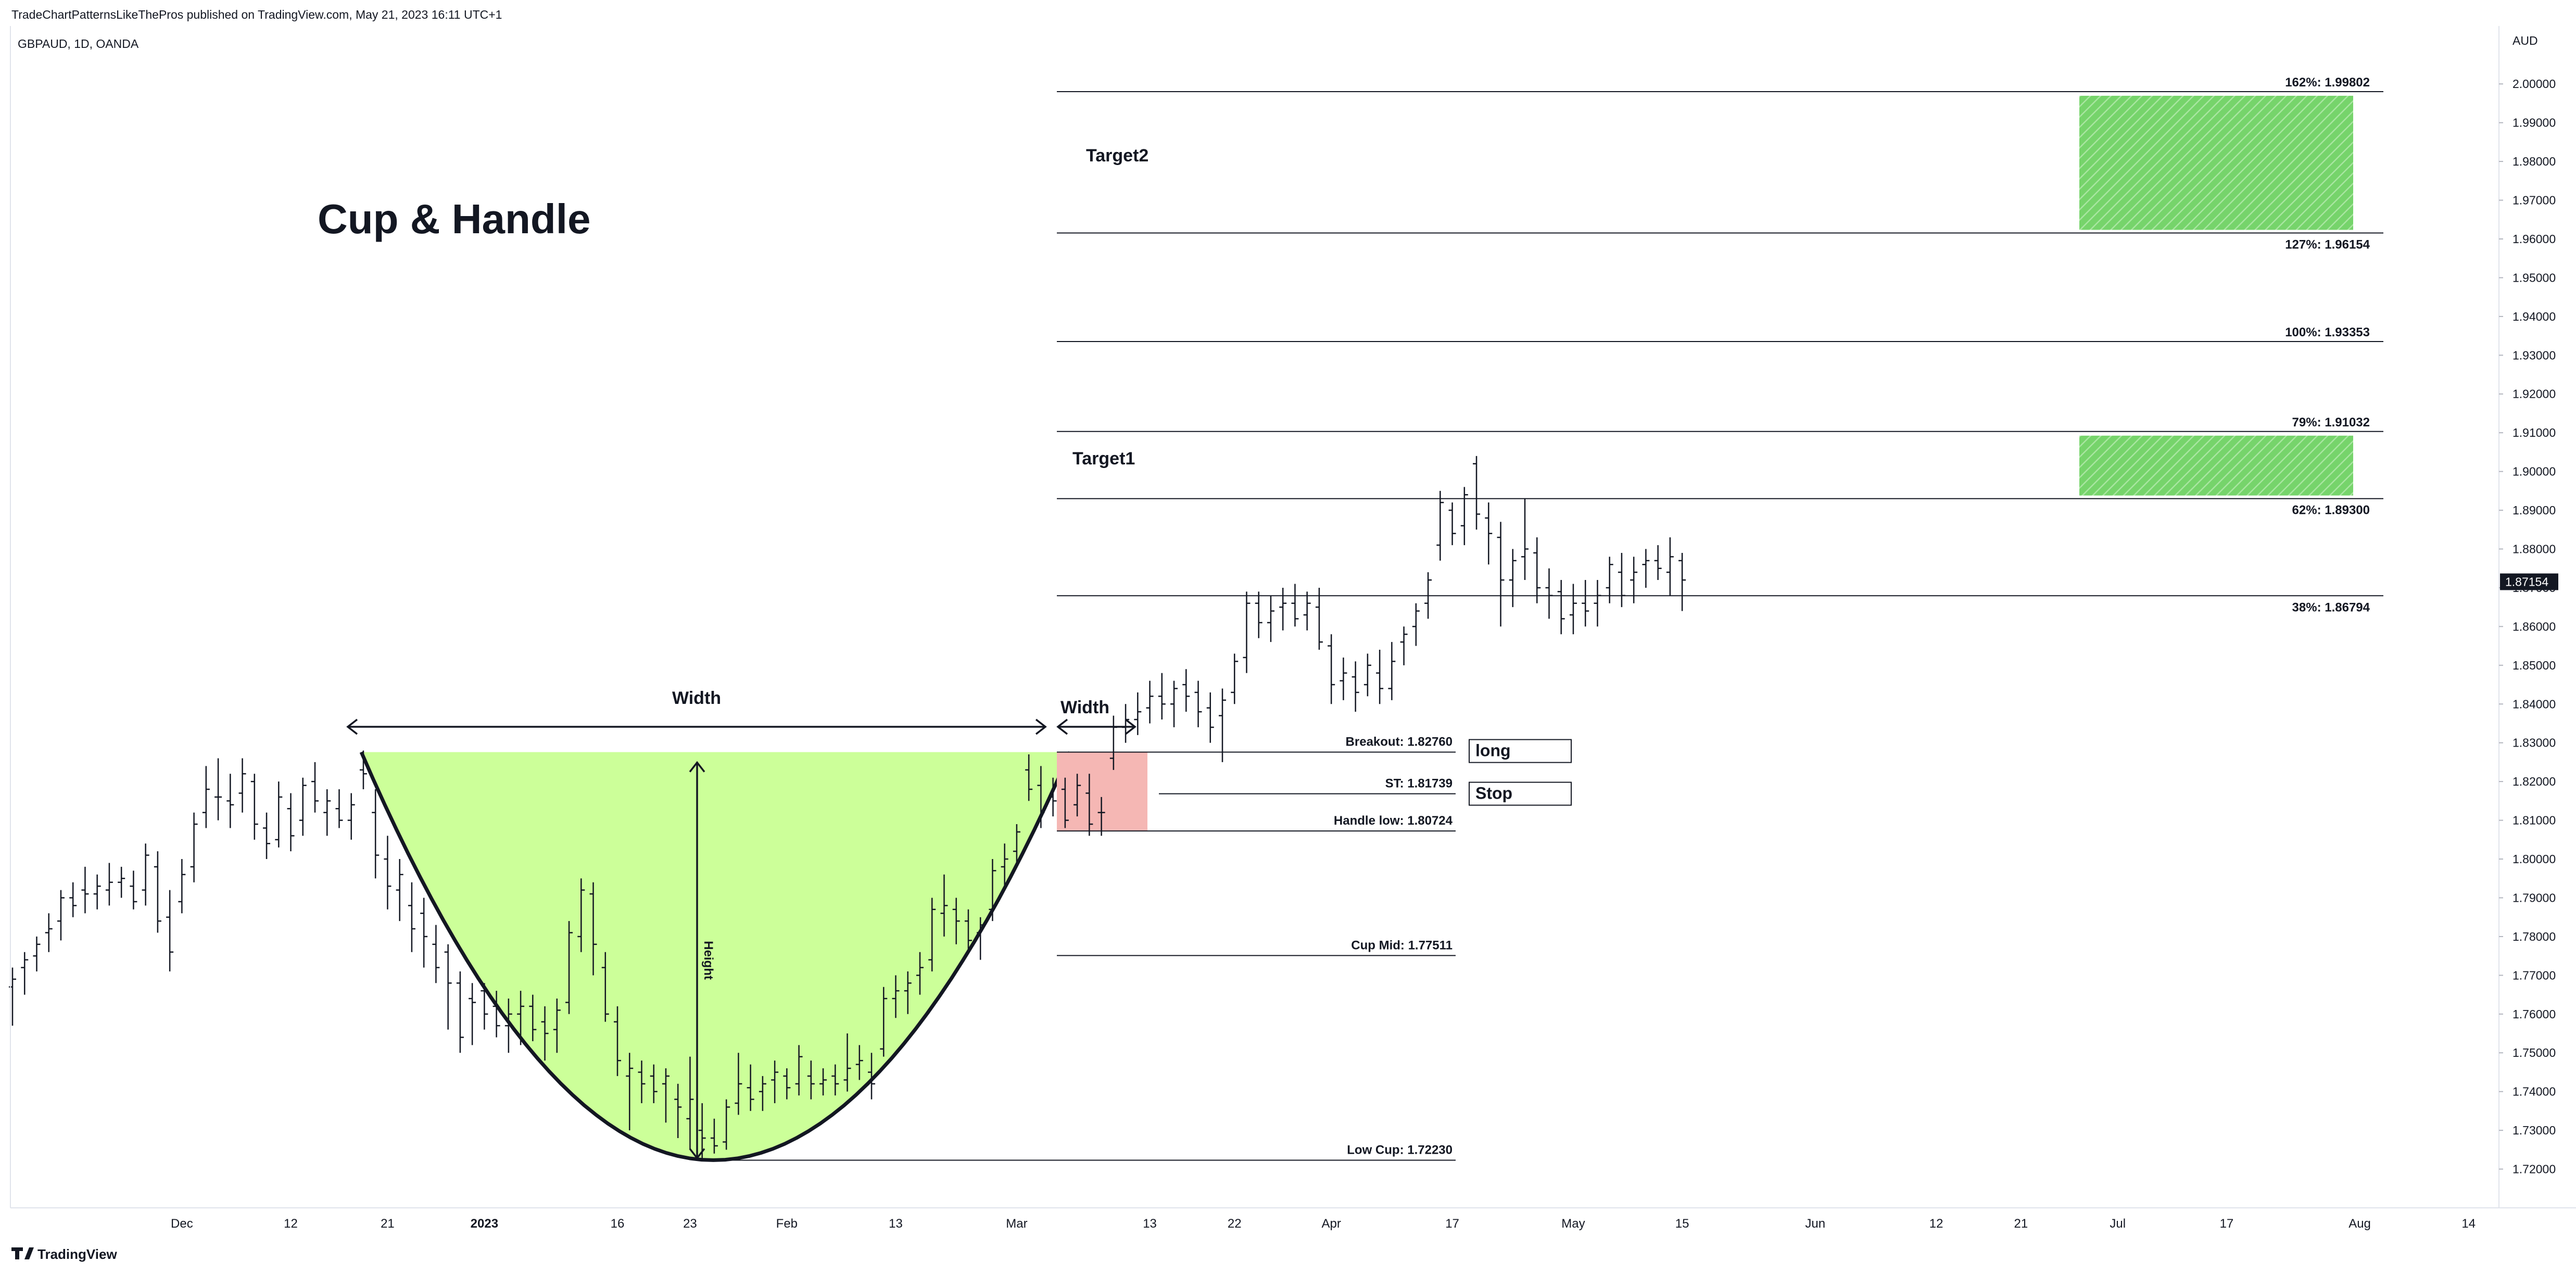  What do you see at coordinates (1062, 726) in the screenshot?
I see `handle-width-arrow-head-left` at bounding box center [1062, 726].